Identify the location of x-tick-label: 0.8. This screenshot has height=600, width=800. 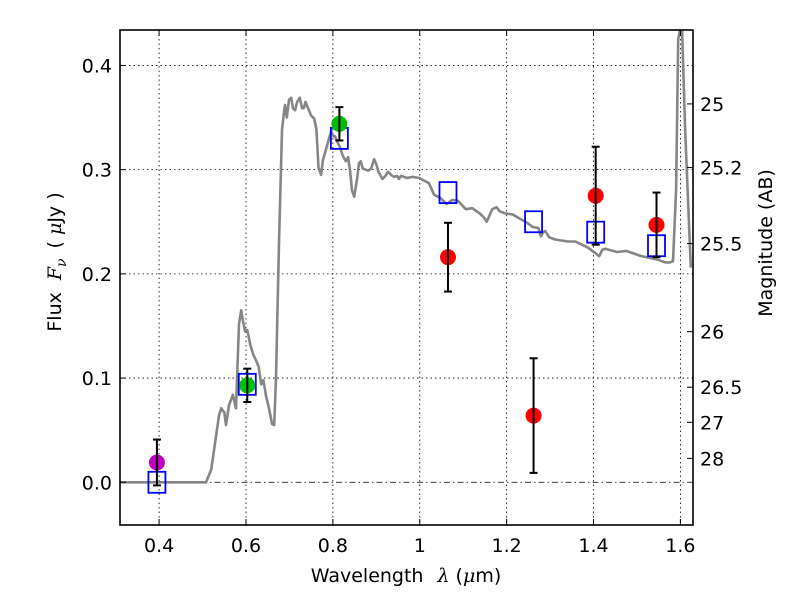
(333, 546).